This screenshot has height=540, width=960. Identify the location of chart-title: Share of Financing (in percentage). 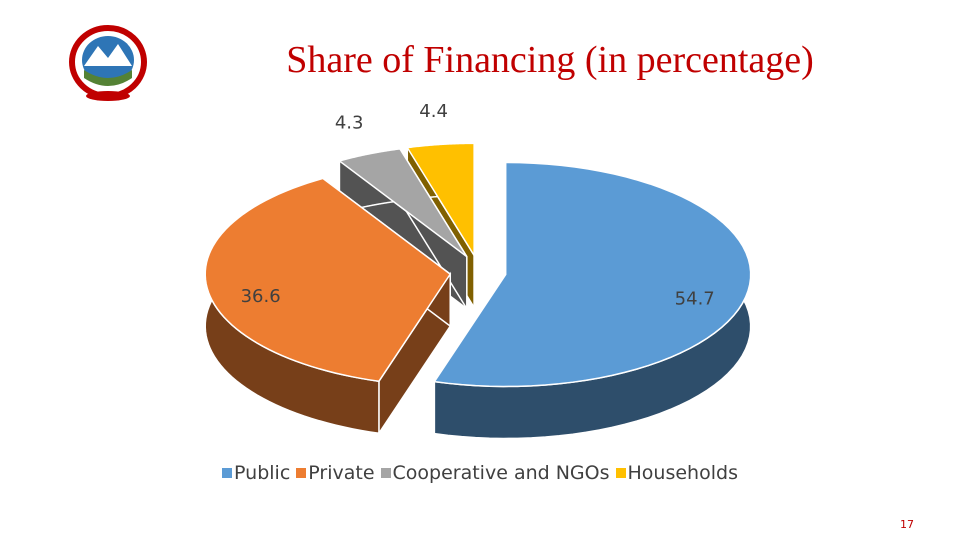
(550, 60).